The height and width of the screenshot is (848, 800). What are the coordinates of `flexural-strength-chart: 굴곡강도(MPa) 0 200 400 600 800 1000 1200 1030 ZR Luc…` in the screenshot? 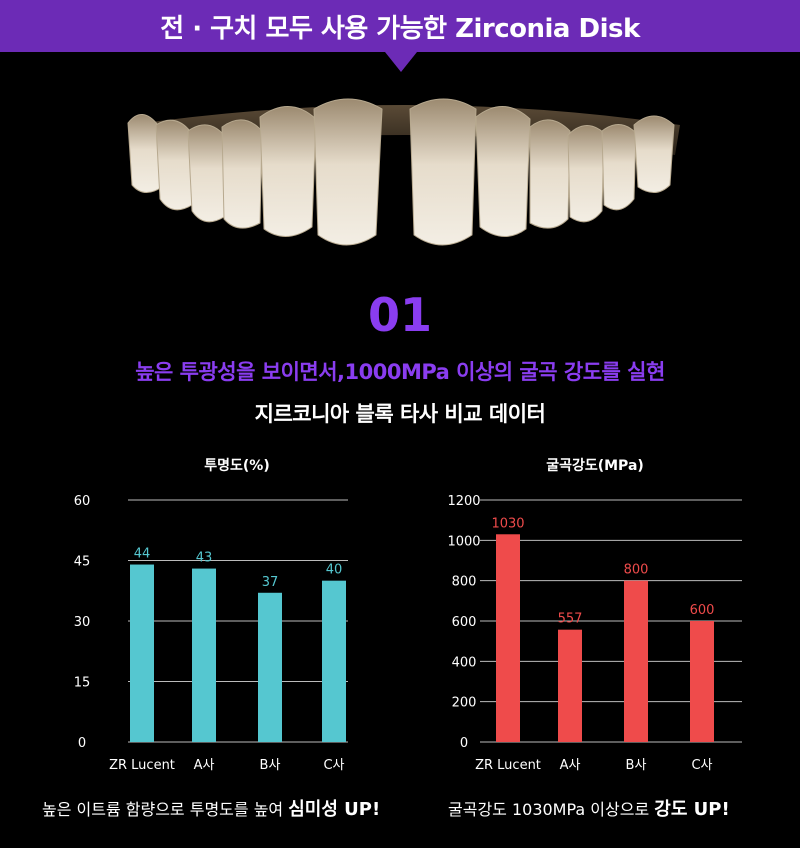 It's located at (594, 615).